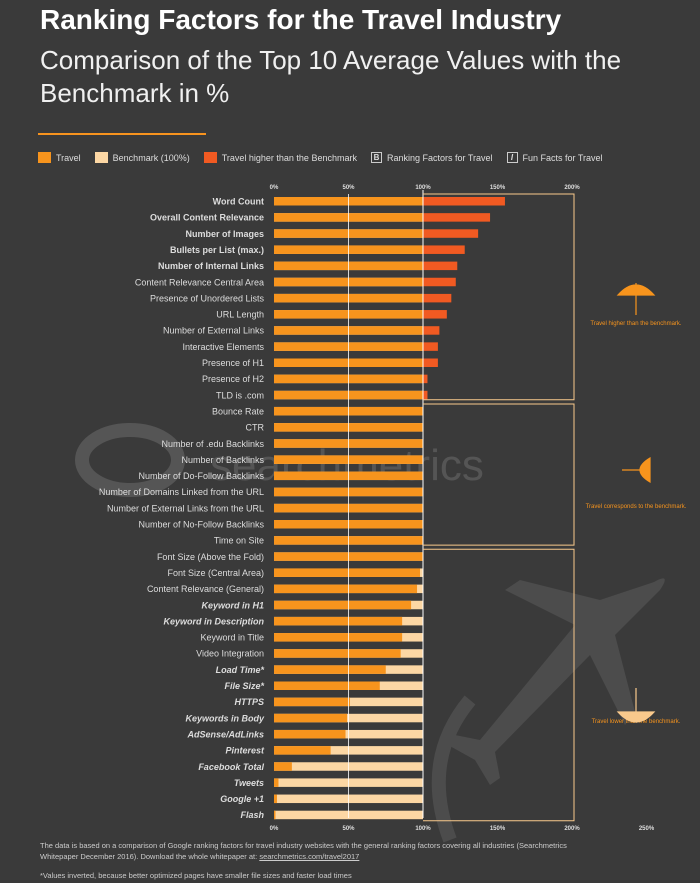 The image size is (700, 883). What do you see at coordinates (245, 751) in the screenshot?
I see `category-label: Pinterest` at bounding box center [245, 751].